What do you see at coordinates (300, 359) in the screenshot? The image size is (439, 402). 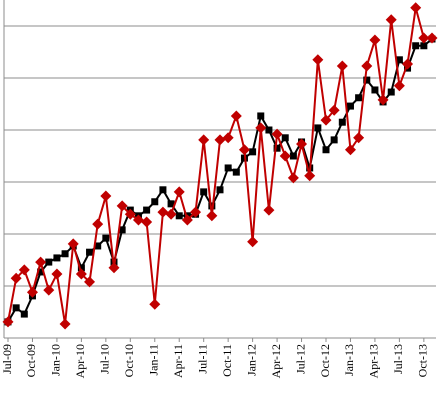 I see `x-tick-label: Jul-12` at bounding box center [300, 359].